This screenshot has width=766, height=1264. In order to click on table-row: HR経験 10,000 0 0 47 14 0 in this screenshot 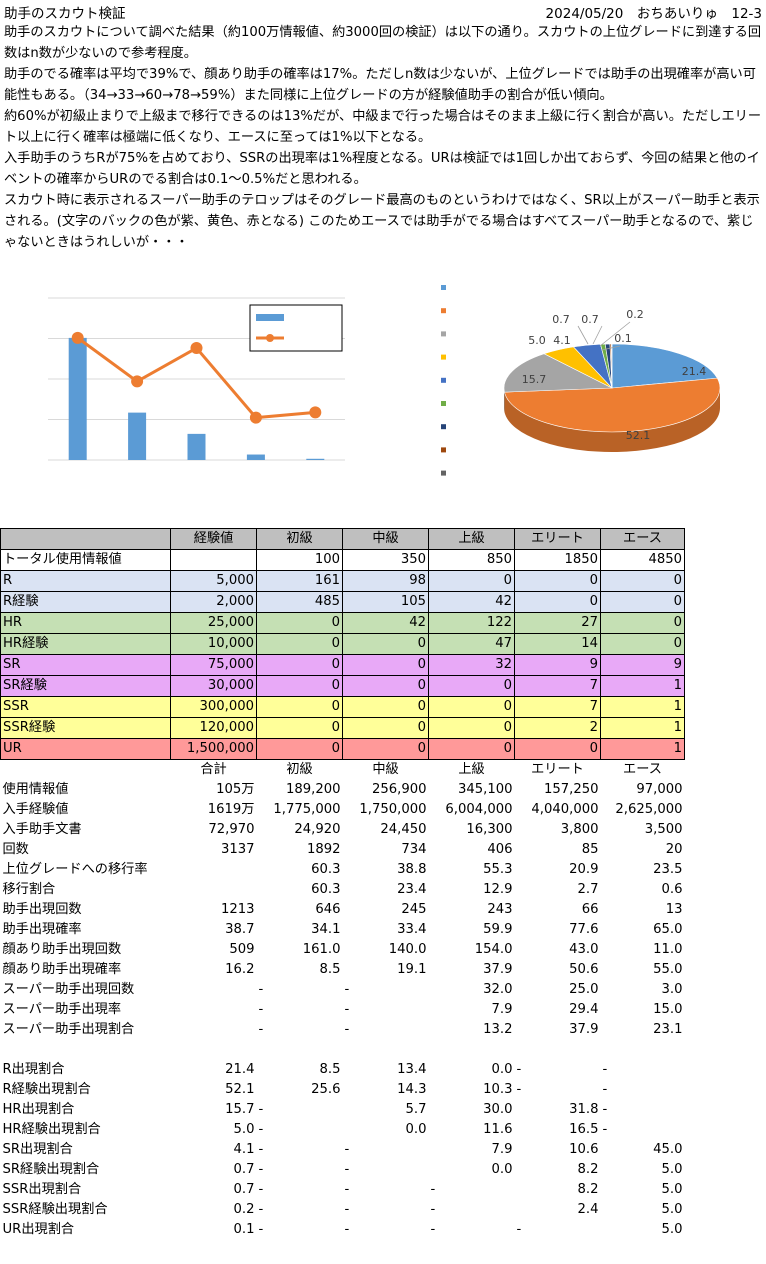, I will do `click(342, 644)`.